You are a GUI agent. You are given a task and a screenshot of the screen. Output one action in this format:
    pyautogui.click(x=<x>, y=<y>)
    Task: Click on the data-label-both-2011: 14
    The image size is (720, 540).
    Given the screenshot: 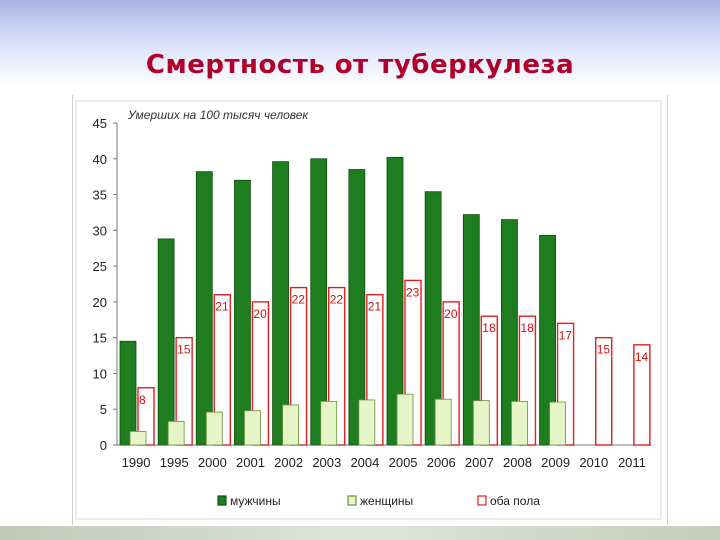 What is the action you would take?
    pyautogui.click(x=642, y=357)
    